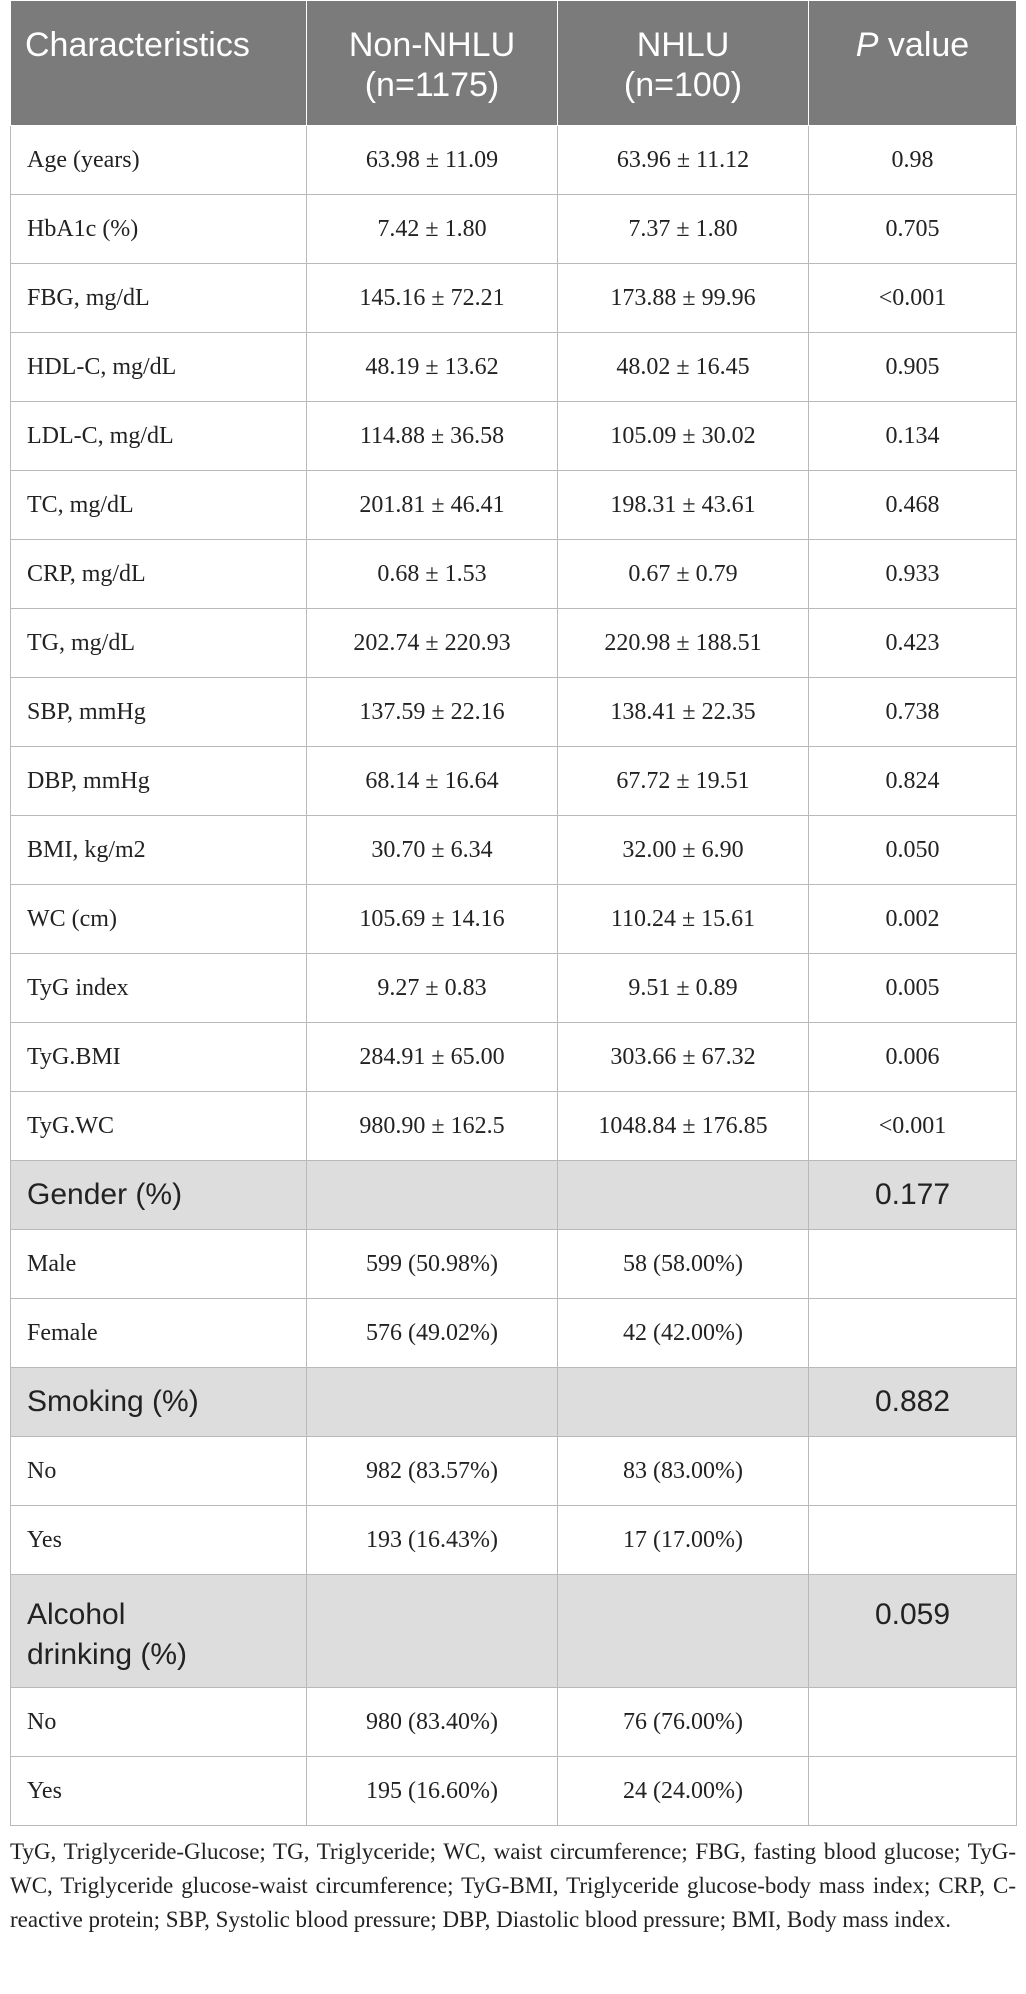 The height and width of the screenshot is (1994, 1026). I want to click on row-label: CRP, mg/dL, so click(158, 574).